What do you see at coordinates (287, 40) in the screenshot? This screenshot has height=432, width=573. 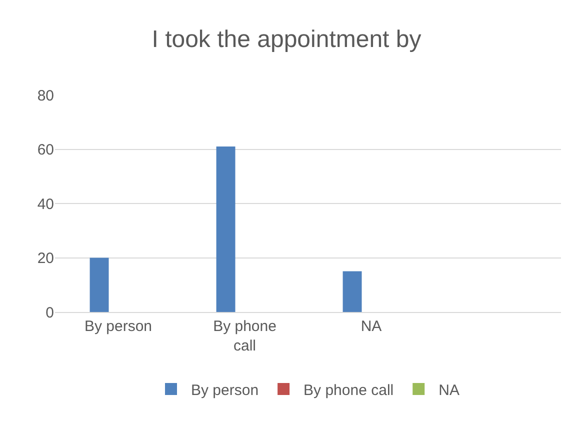 I see `chart-title: I took the appointment by` at bounding box center [287, 40].